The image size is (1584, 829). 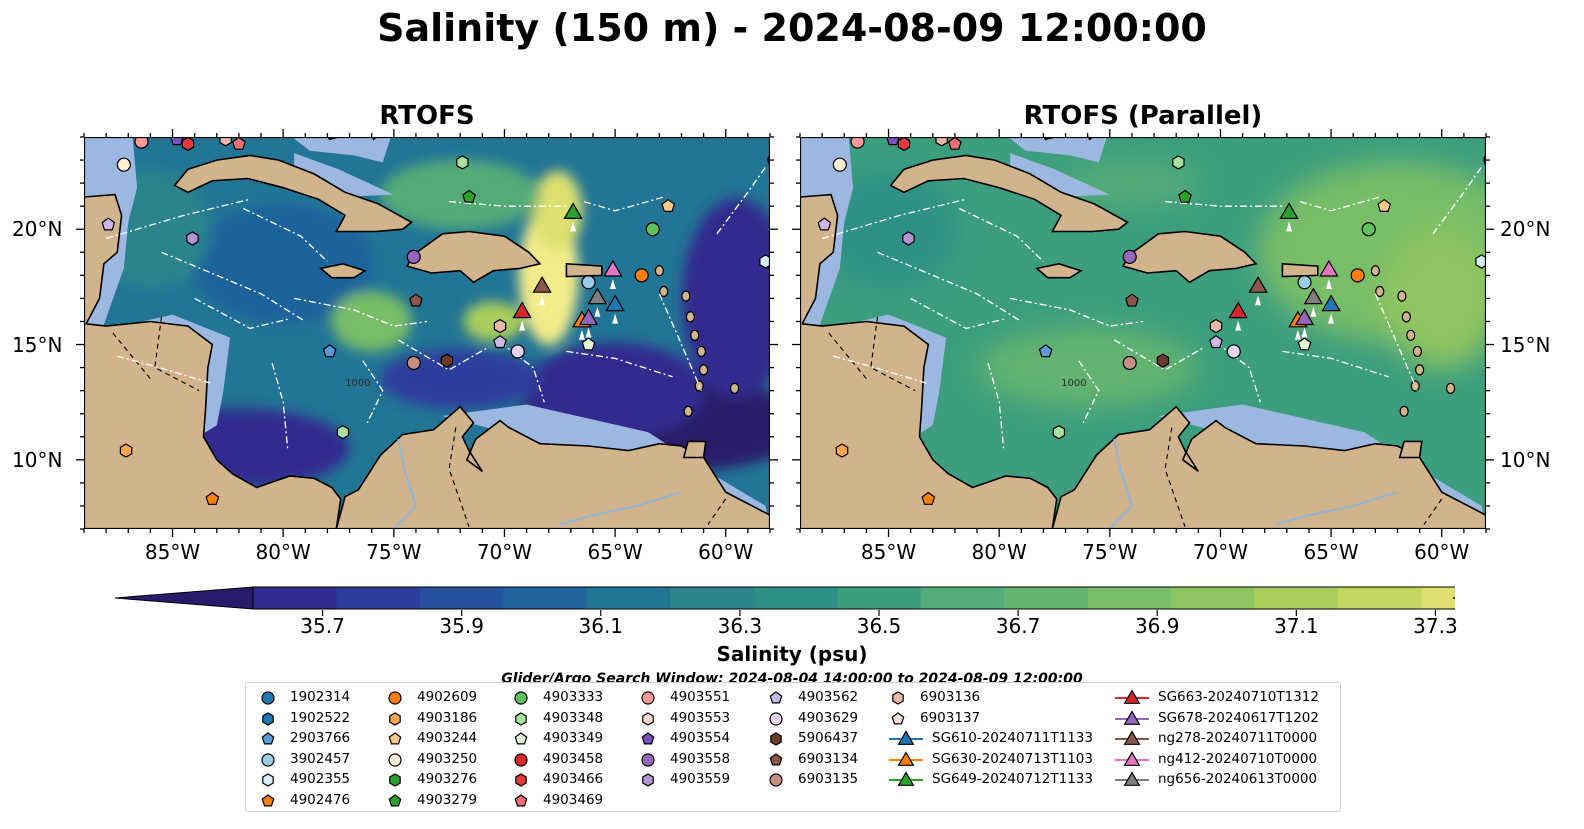 What do you see at coordinates (573, 697) in the screenshot?
I see `legend-label: 4903333` at bounding box center [573, 697].